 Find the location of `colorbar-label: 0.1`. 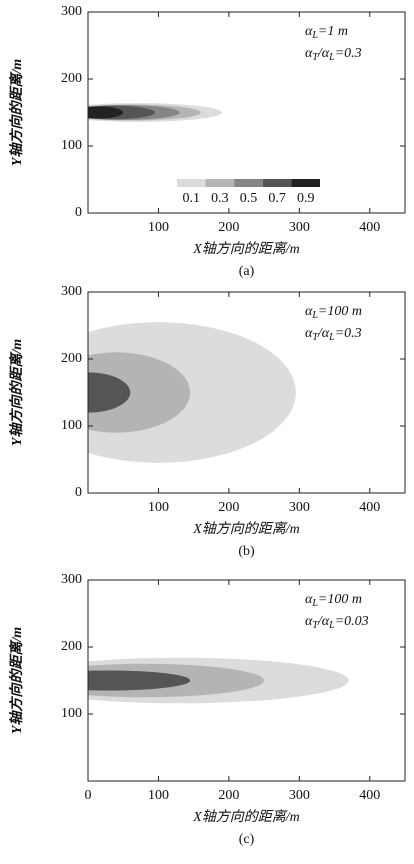

colorbar-label: 0.1 is located at coordinates (192, 198).